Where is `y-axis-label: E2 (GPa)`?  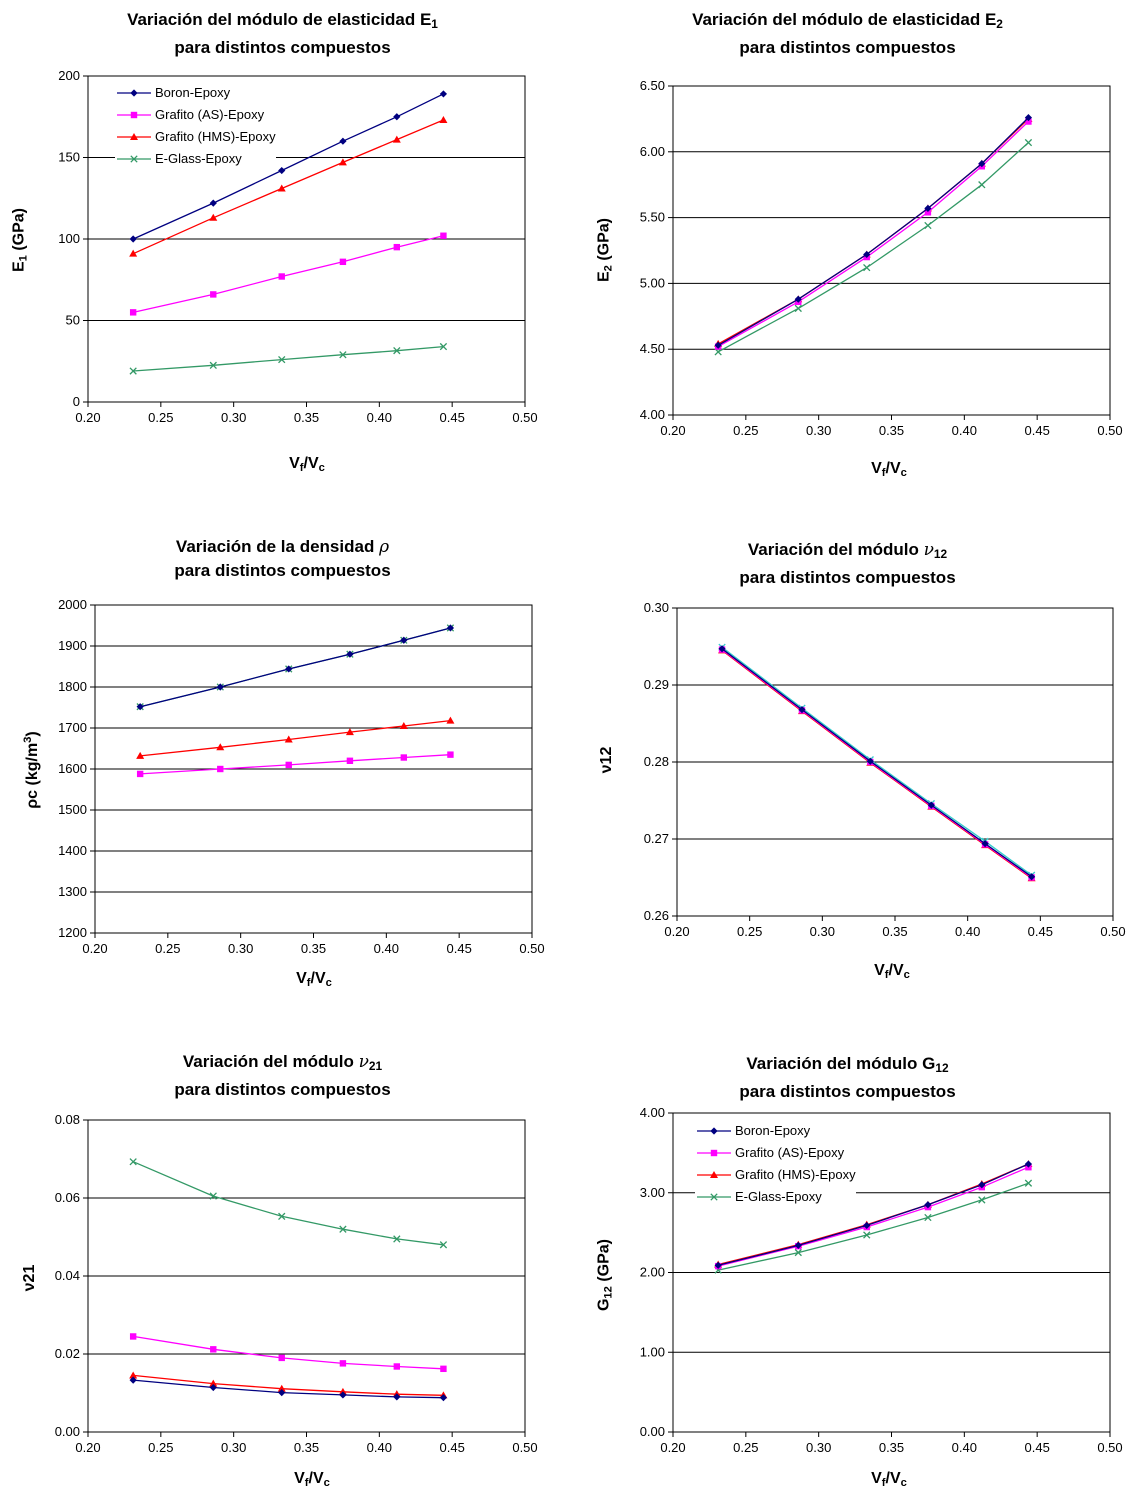 y-axis-label: E2 (GPa) is located at coordinates (605, 250).